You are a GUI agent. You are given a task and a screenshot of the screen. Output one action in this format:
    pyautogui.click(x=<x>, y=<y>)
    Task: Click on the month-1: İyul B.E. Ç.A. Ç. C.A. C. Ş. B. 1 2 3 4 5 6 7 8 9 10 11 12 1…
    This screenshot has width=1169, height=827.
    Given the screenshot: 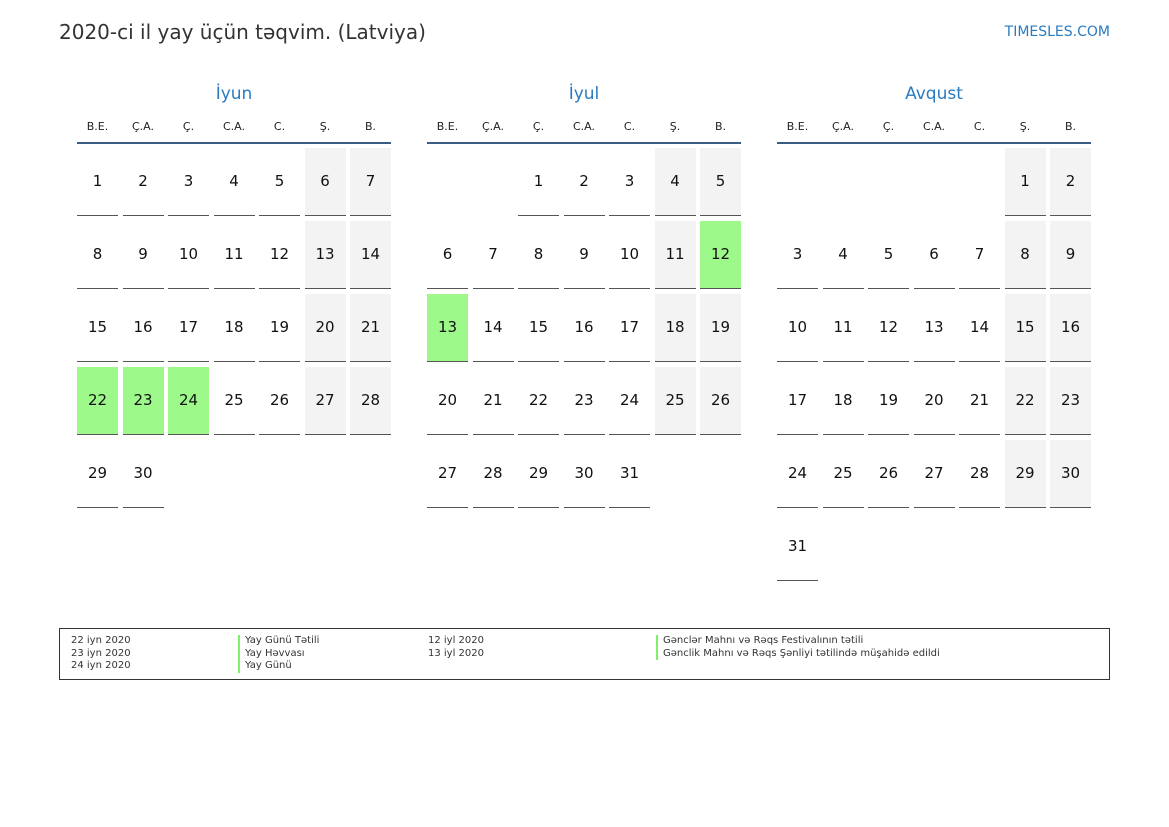 What is the action you would take?
    pyautogui.click(x=584, y=296)
    